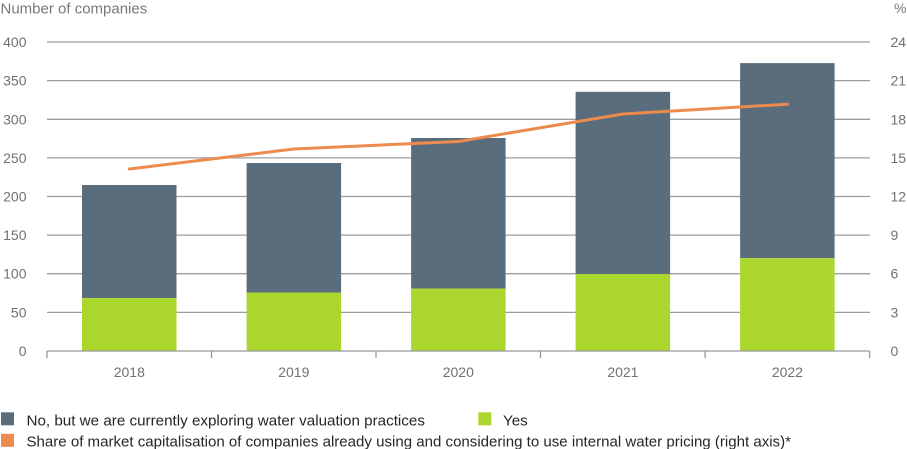 The height and width of the screenshot is (449, 907). I want to click on svg-text: 9, so click(895, 235).